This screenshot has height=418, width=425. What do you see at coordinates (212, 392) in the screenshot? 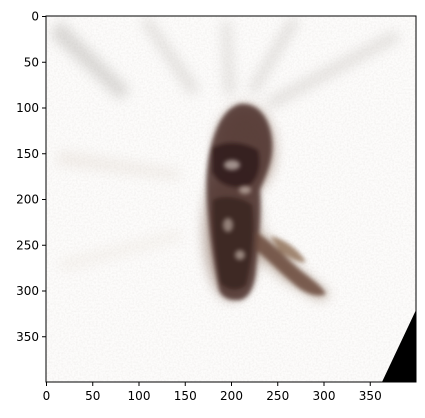
I see `x-axis: 0 50 100 150 200 250 300 350` at bounding box center [212, 392].